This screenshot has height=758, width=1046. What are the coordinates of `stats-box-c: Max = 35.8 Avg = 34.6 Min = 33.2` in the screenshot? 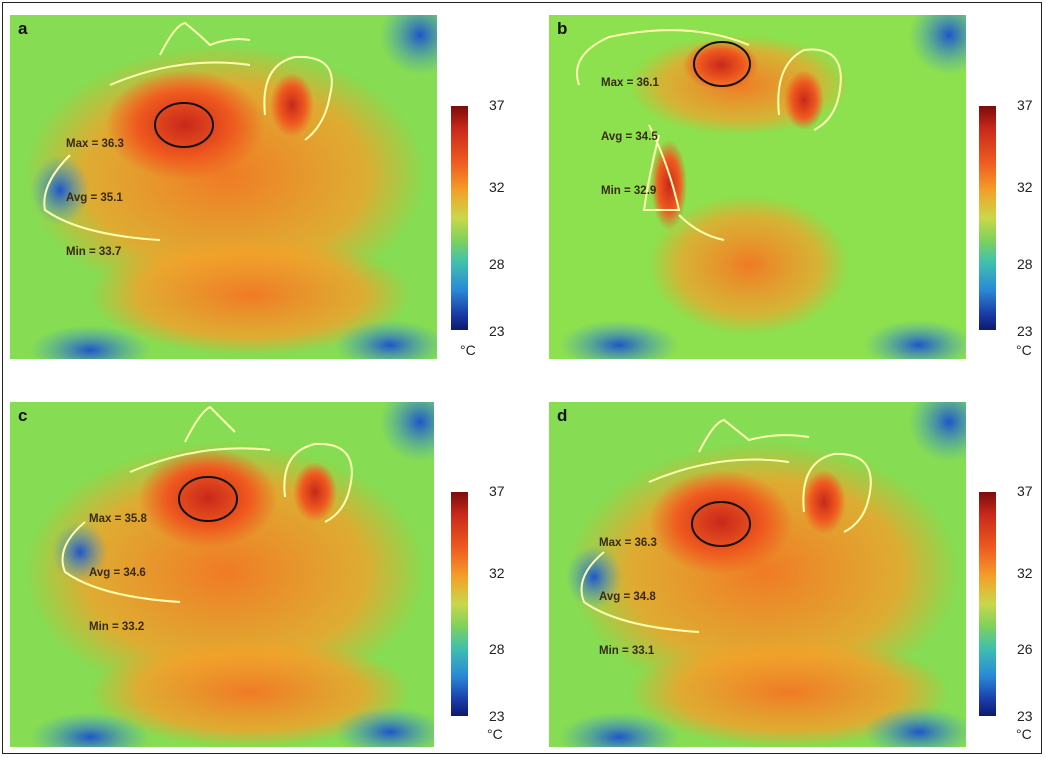 It's located at (118, 573).